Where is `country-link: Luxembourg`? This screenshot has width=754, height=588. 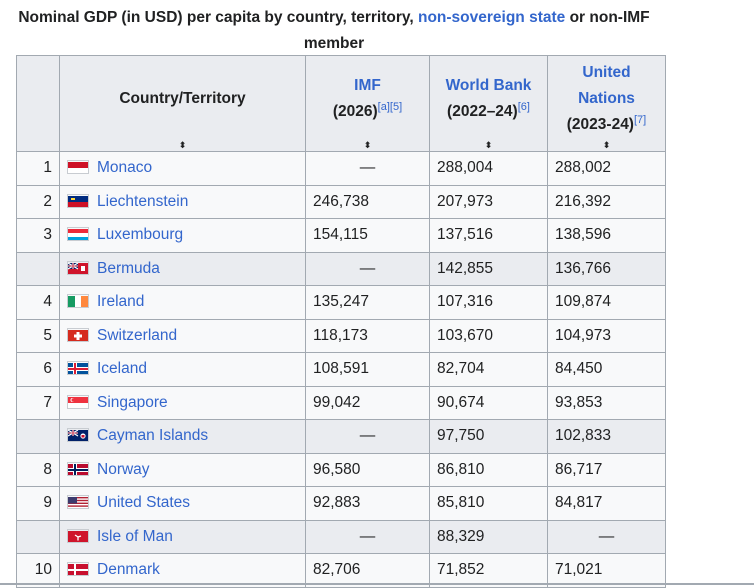
country-link: Luxembourg is located at coordinates (140, 235).